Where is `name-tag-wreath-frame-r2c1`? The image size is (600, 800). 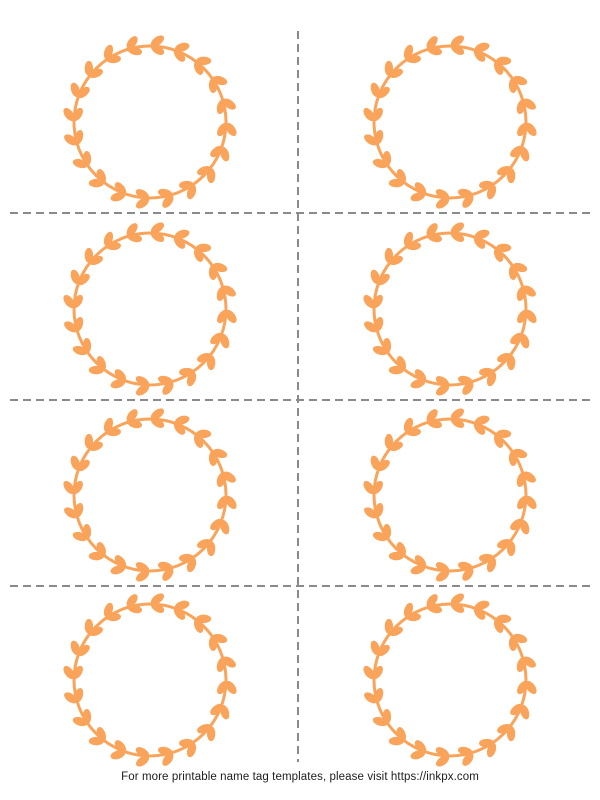 name-tag-wreath-frame-r2c1 is located at coordinates (150, 309).